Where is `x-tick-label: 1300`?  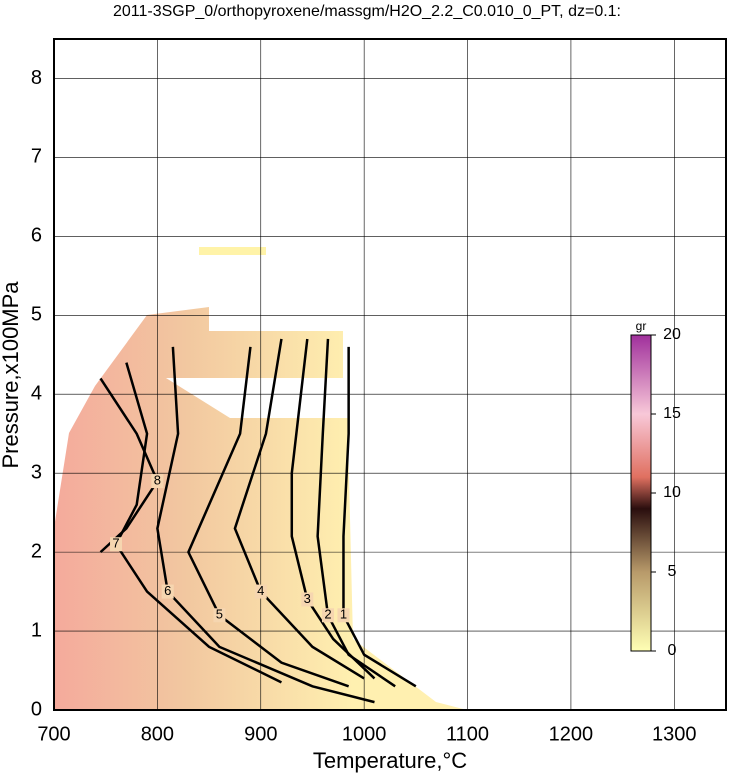
x-tick-label: 1300 is located at coordinates (674, 734).